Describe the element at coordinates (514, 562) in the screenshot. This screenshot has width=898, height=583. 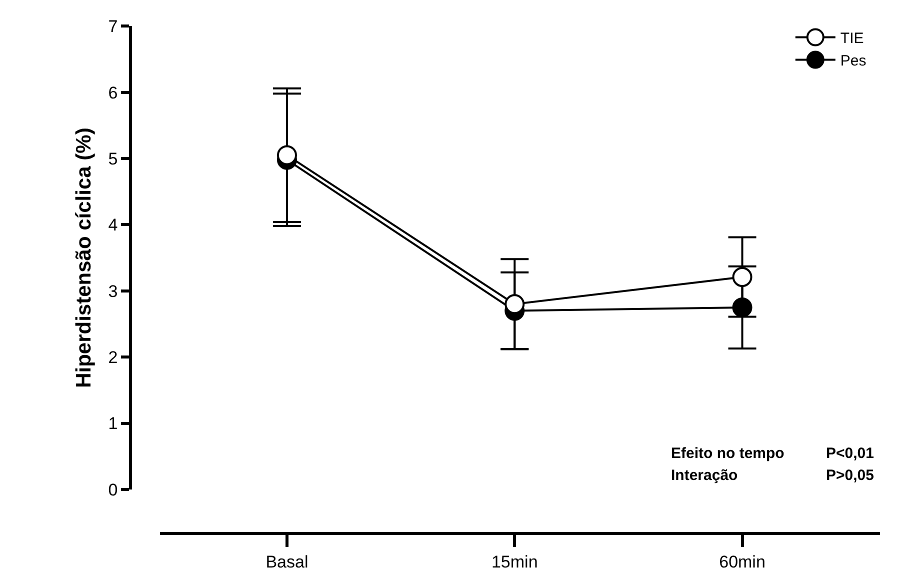
I see `x-tick-label: 15min` at that location.